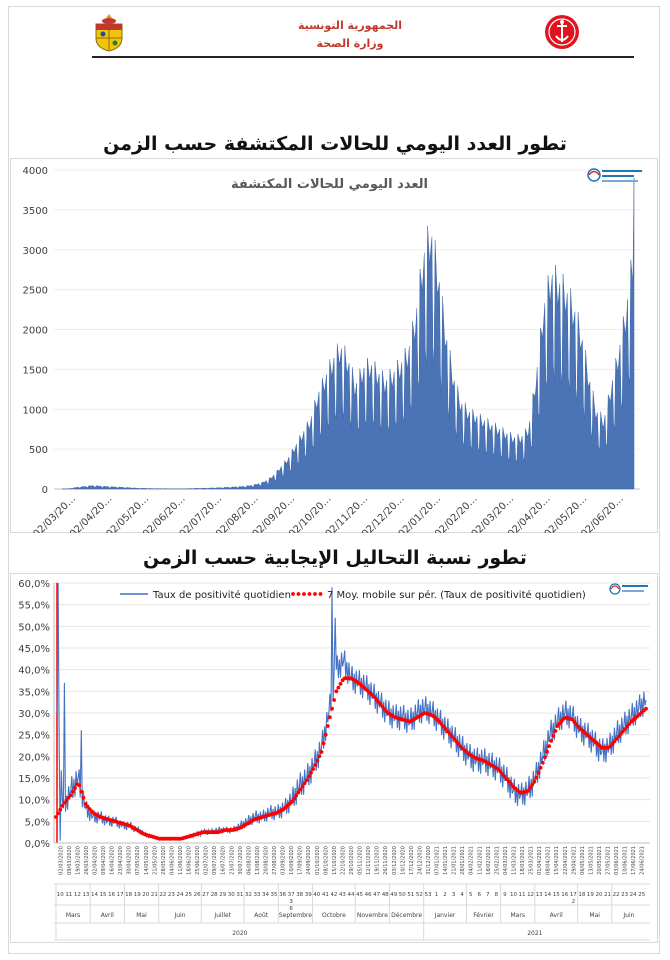 This screenshot has height=960, width=670. What do you see at coordinates (574, 860) in the screenshot?
I see `chart2-date-label: 29/04/2021` at bounding box center [574, 860].